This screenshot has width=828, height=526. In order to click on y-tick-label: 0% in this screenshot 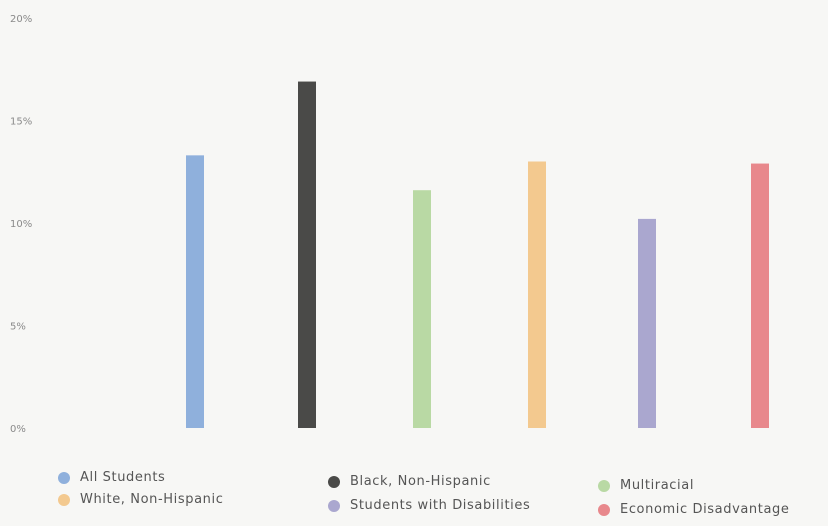, I will do `click(18, 429)`.